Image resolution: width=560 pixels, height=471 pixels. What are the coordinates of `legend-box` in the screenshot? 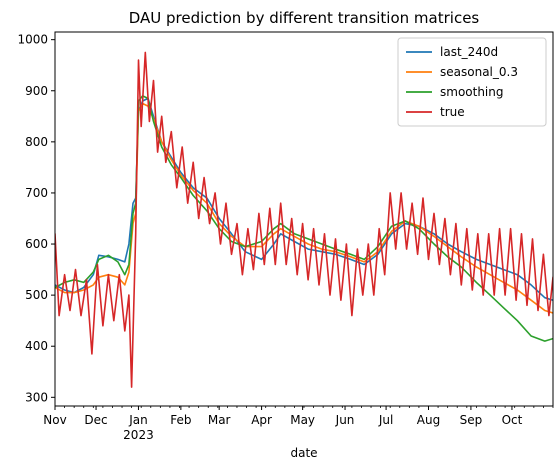 It's located at (472, 82).